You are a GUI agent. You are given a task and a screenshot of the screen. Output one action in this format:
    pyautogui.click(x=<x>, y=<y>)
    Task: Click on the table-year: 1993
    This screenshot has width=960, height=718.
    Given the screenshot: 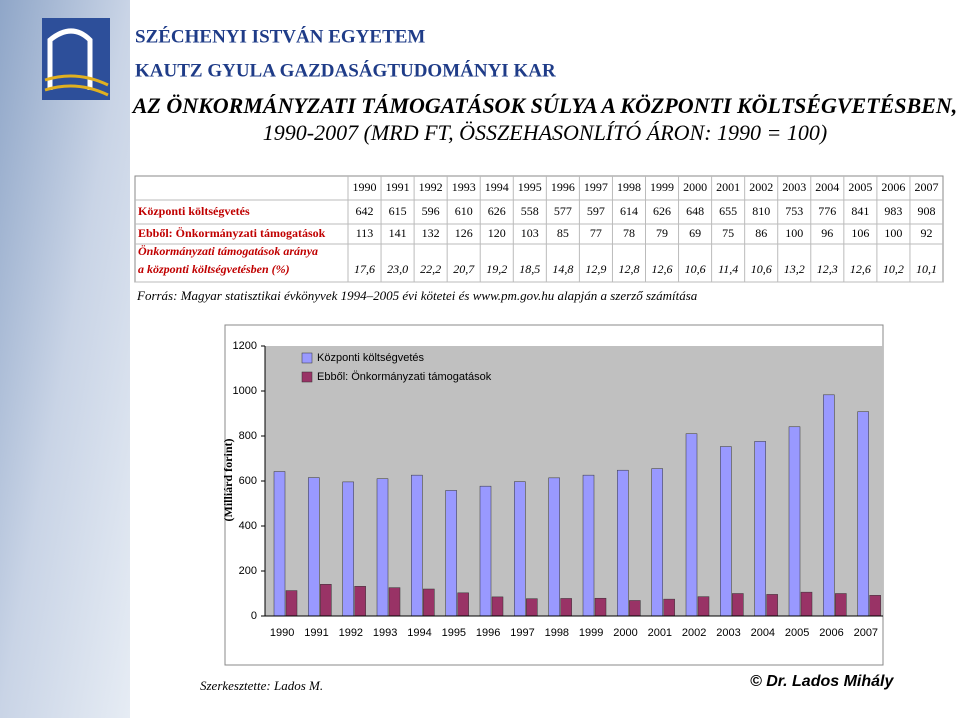 What is the action you would take?
    pyautogui.click(x=464, y=187)
    